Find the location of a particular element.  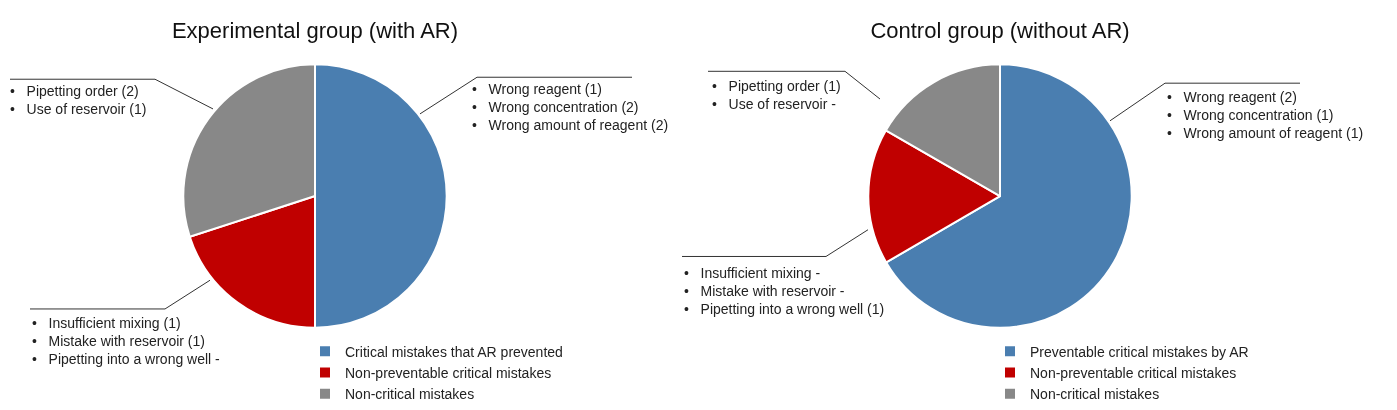

chart-title: Experimental group (with AR) is located at coordinates (315, 30).